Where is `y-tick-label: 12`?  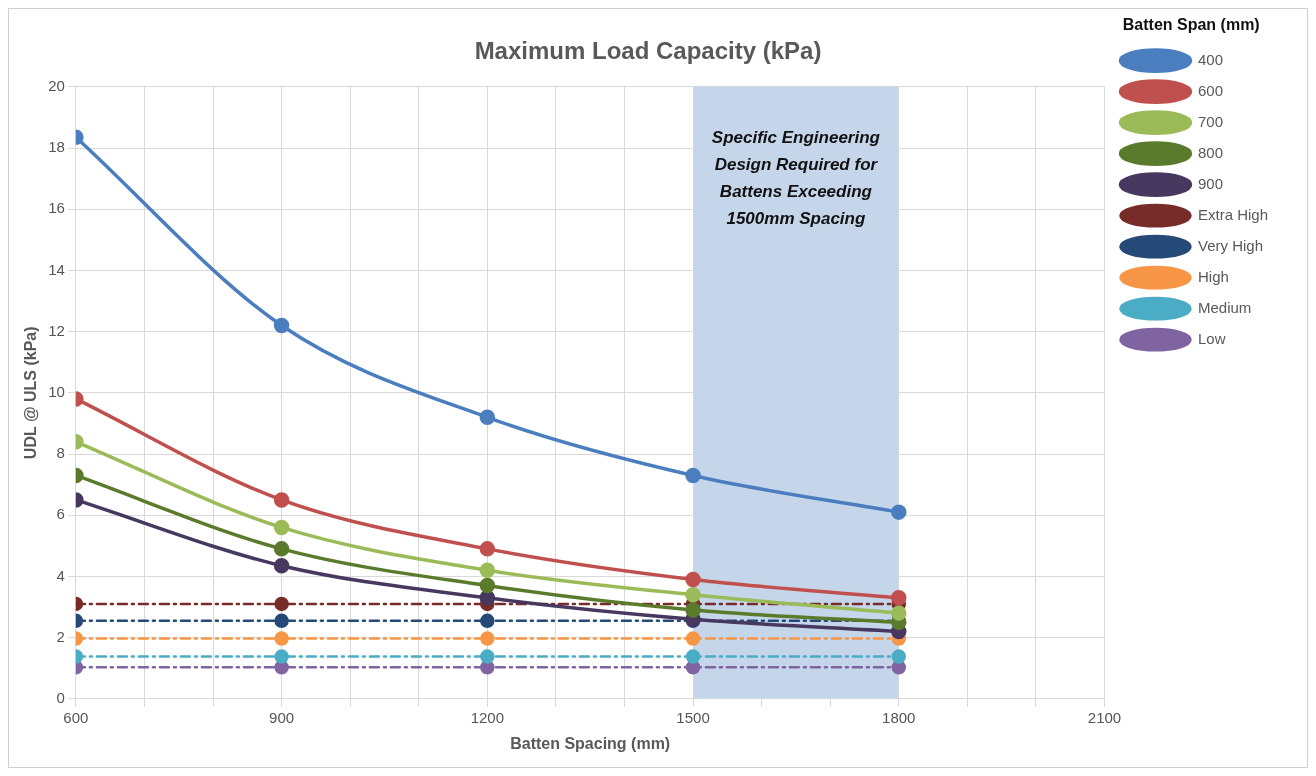 y-tick-label: 12 is located at coordinates (56, 330).